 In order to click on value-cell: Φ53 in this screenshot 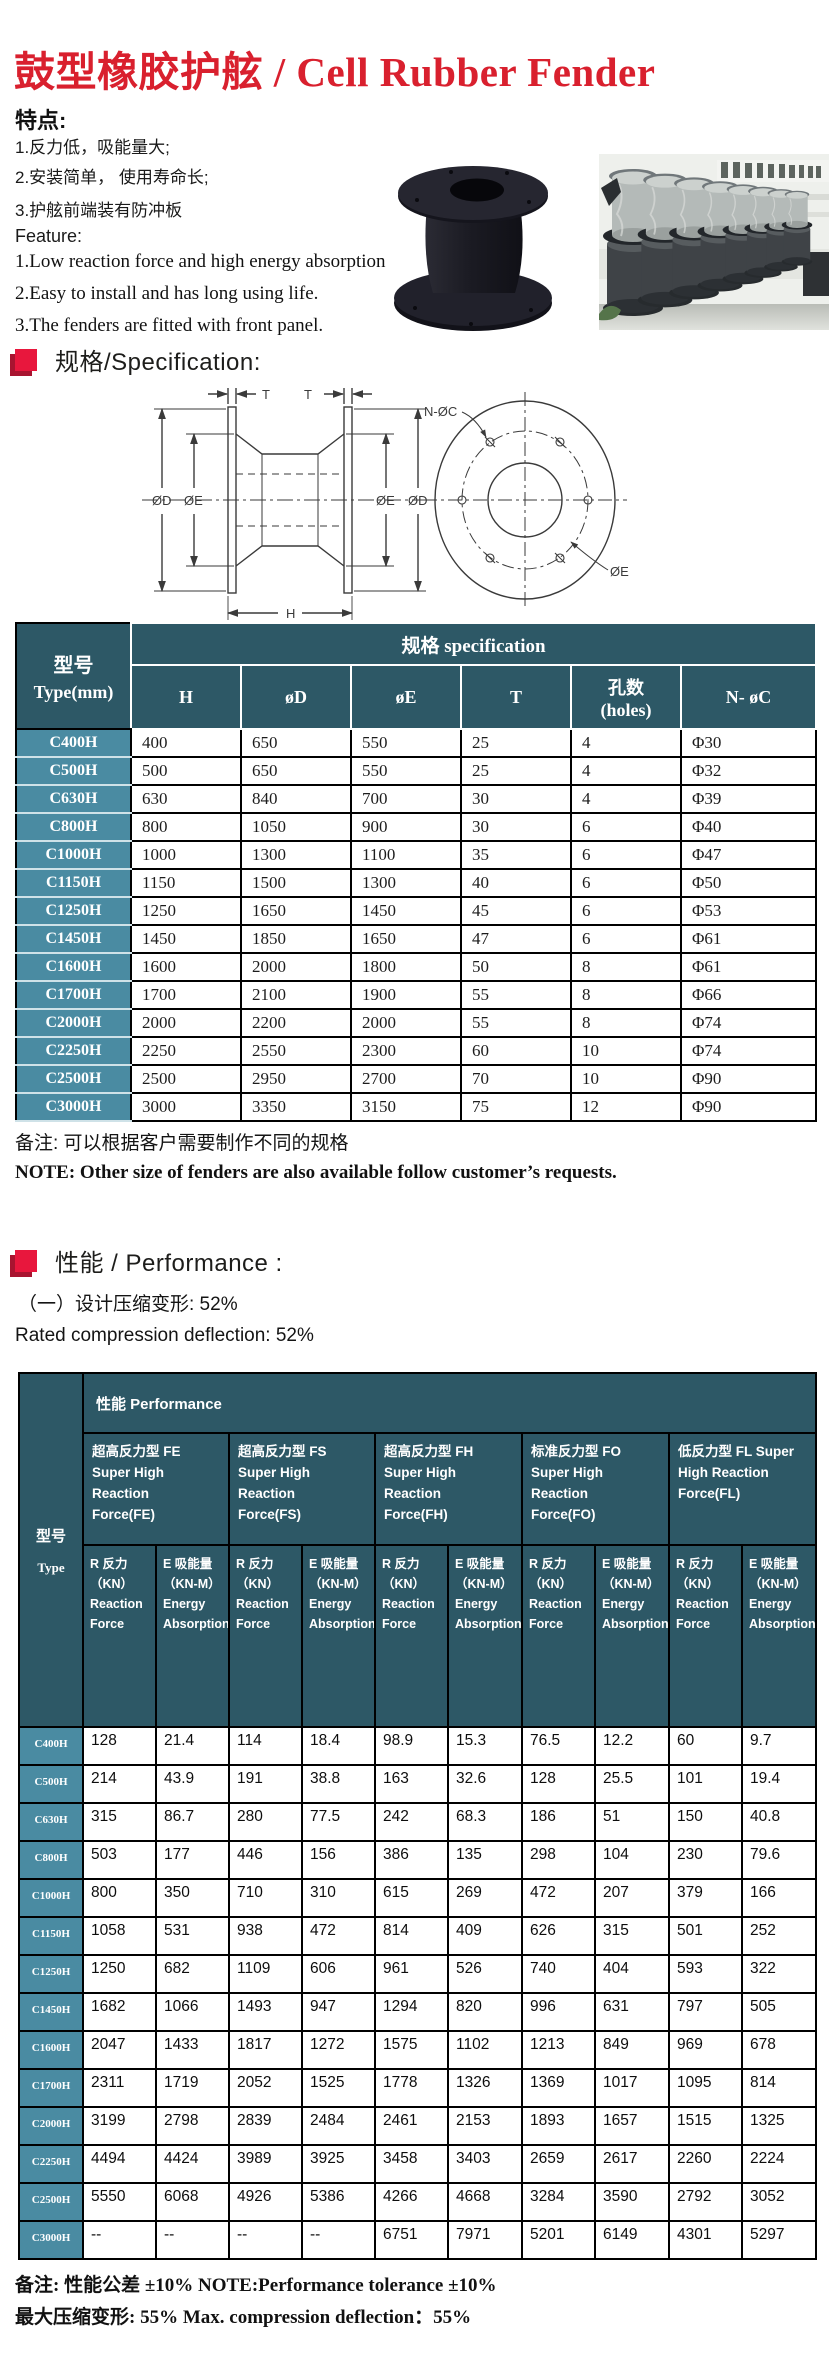, I will do `click(748, 911)`.